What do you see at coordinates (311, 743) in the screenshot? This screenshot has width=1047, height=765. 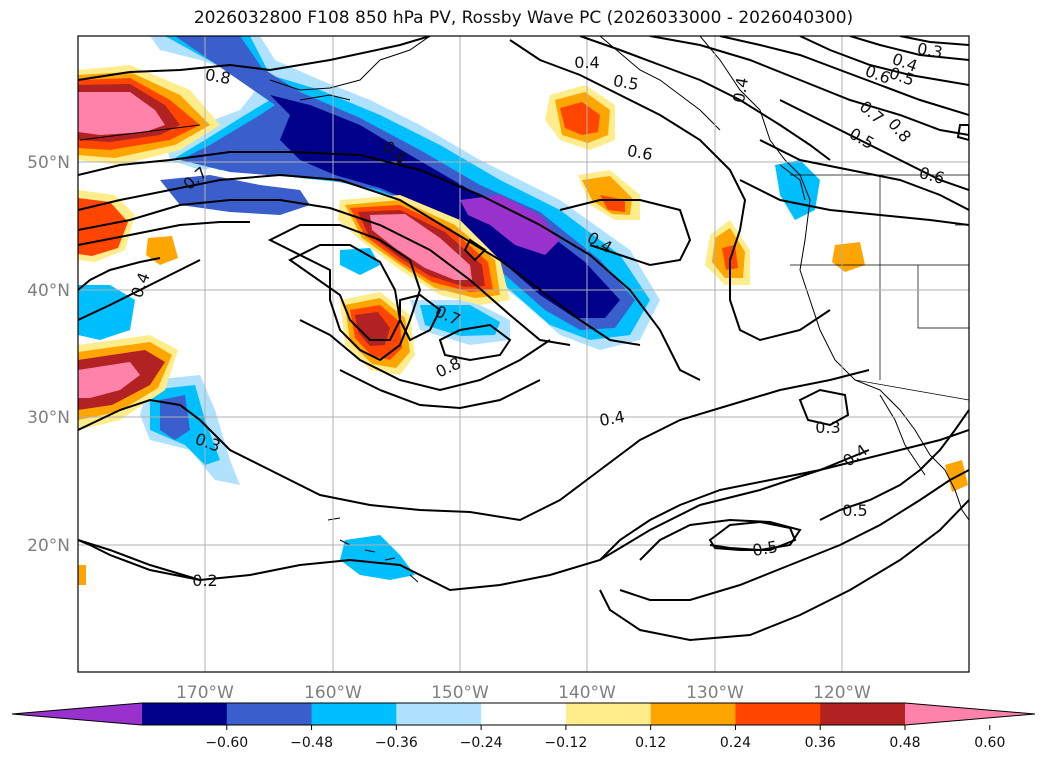 I see `colorbar-tick-label: −0.48` at bounding box center [311, 743].